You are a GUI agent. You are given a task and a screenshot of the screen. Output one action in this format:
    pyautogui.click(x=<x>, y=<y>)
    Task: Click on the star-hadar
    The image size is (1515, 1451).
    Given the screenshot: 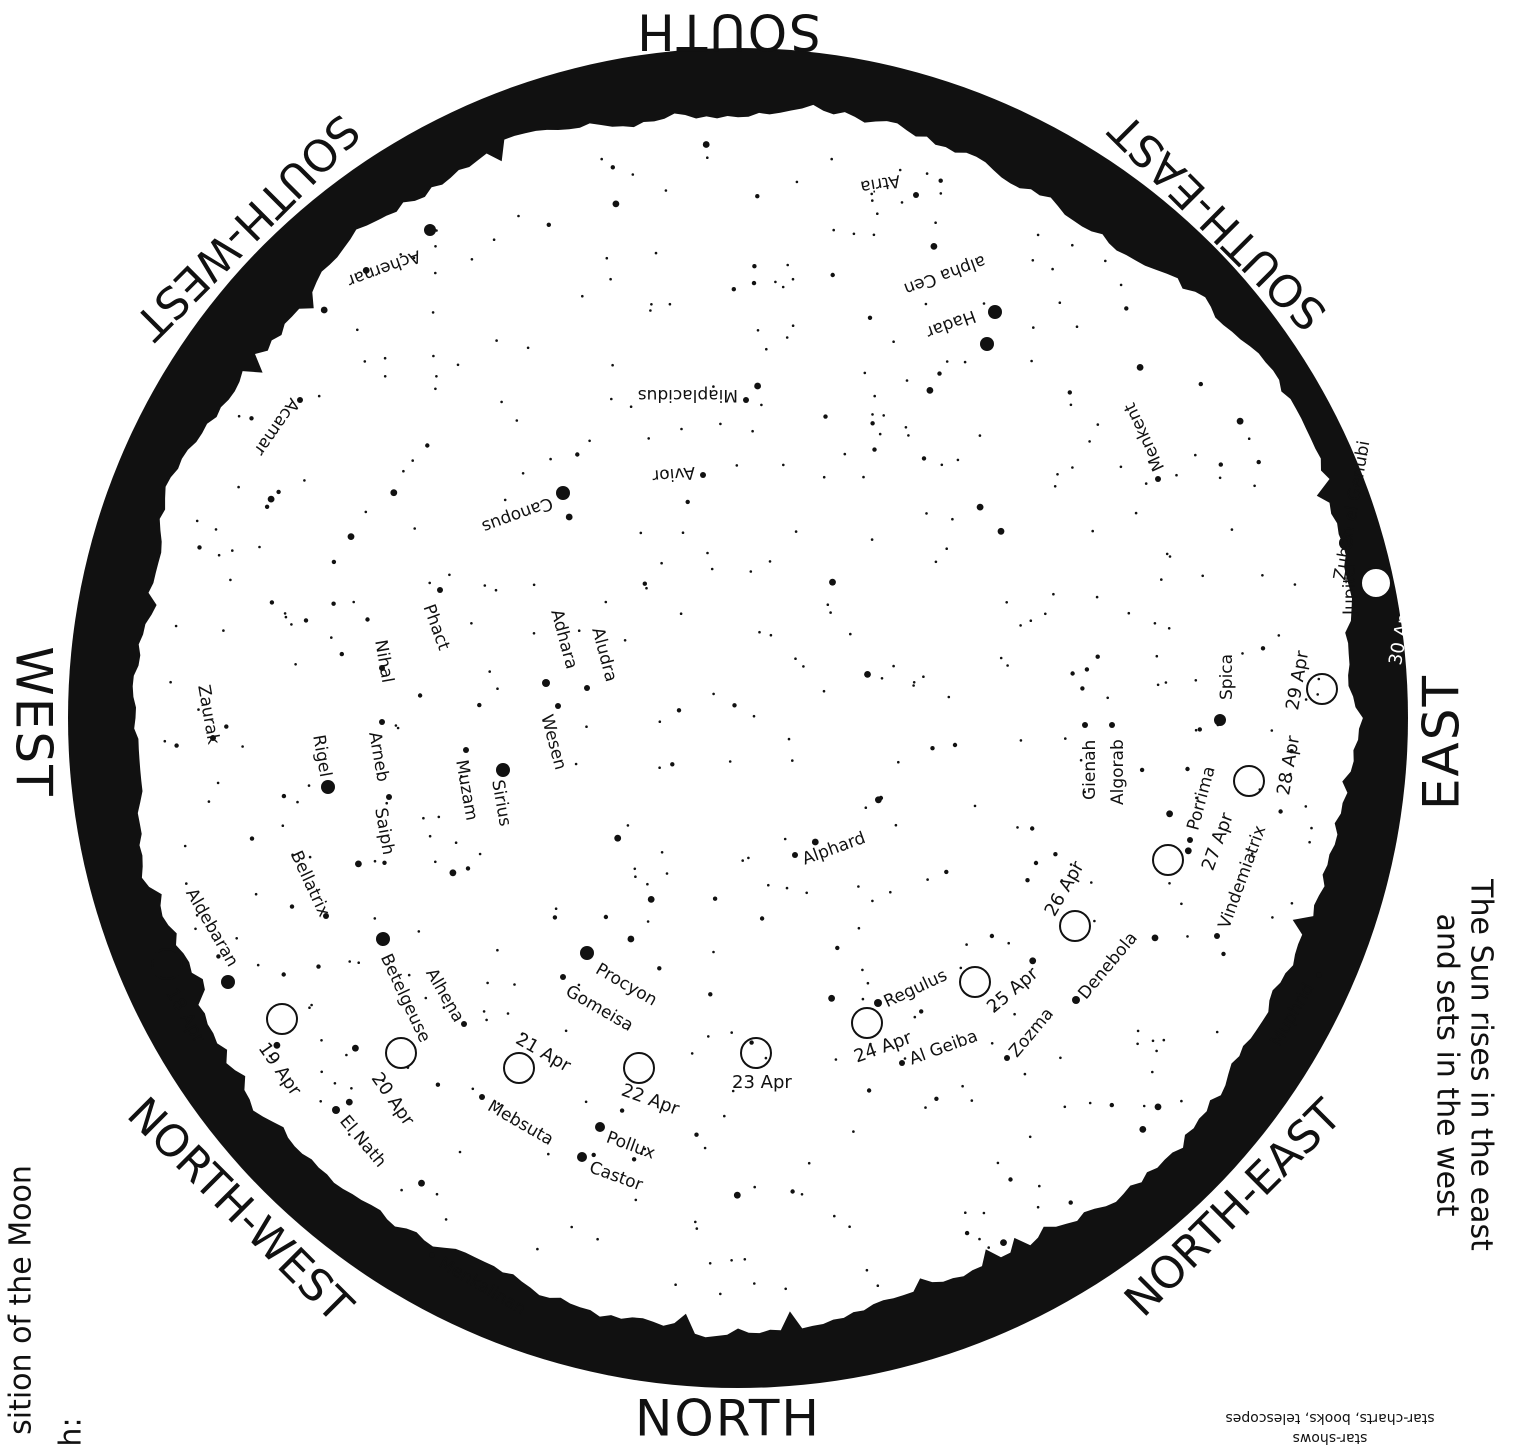 What is the action you would take?
    pyautogui.click(x=987, y=344)
    